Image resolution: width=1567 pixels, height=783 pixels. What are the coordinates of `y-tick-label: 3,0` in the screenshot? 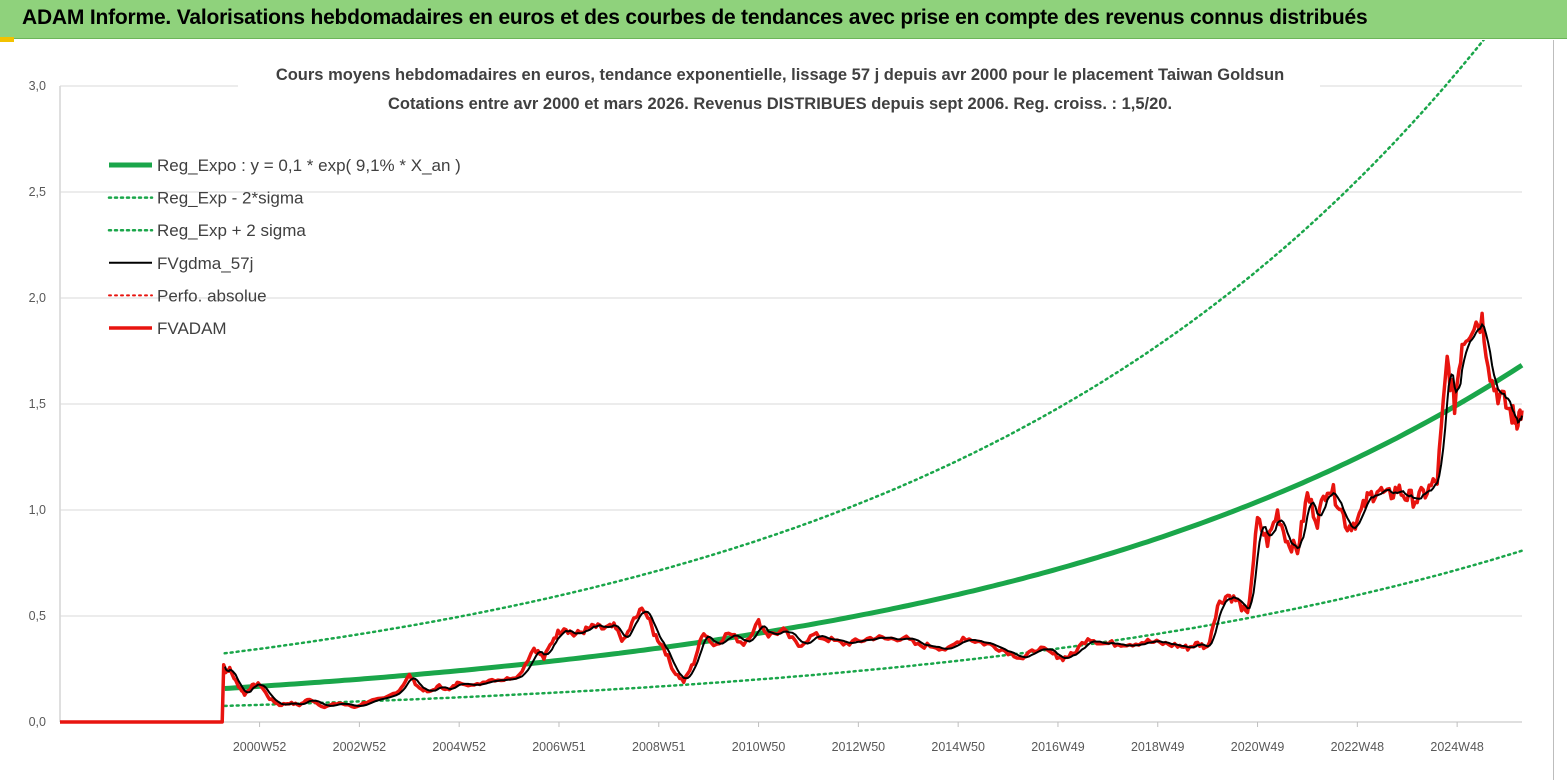 It's located at (37, 86).